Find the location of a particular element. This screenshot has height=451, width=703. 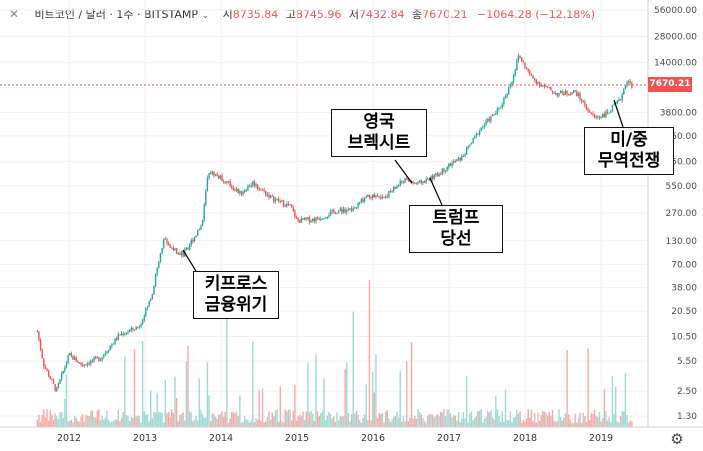

price-tick-label: 70.00 is located at coordinates (684, 265).